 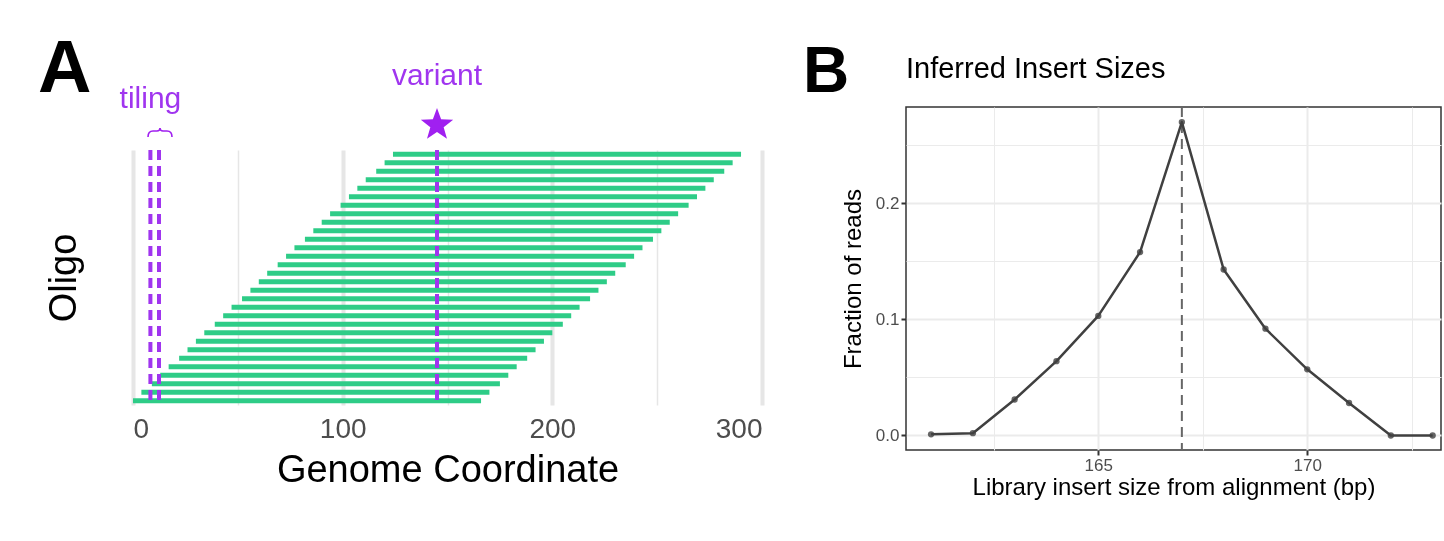 I want to click on x-tick-label: 0, so click(x=141, y=428).